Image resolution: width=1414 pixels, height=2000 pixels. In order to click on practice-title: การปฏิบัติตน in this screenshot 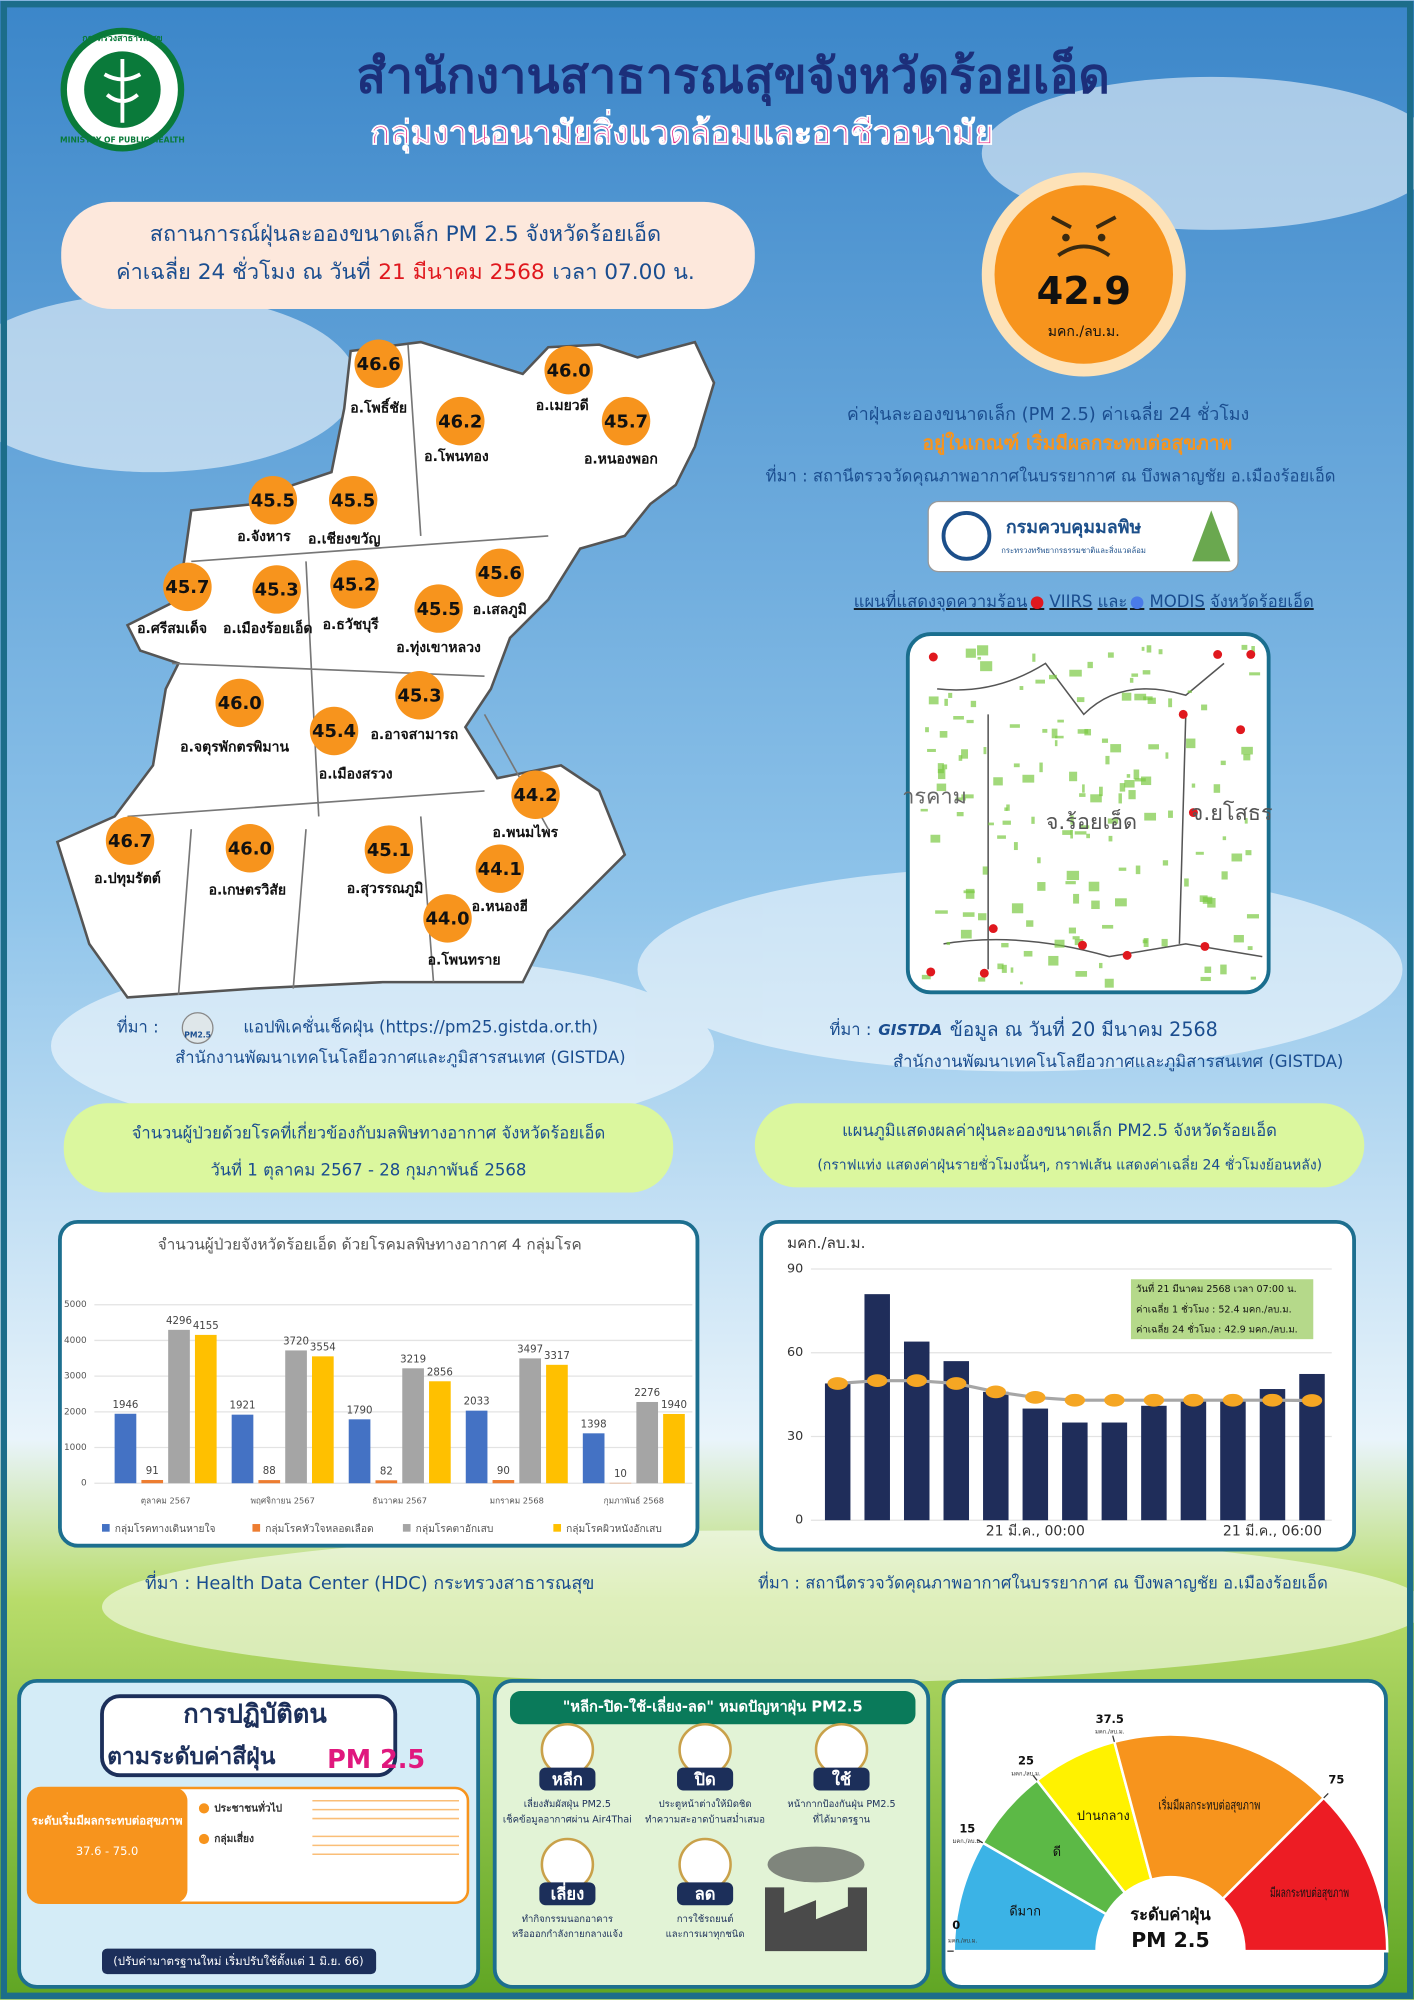, I will do `click(255, 1714)`.